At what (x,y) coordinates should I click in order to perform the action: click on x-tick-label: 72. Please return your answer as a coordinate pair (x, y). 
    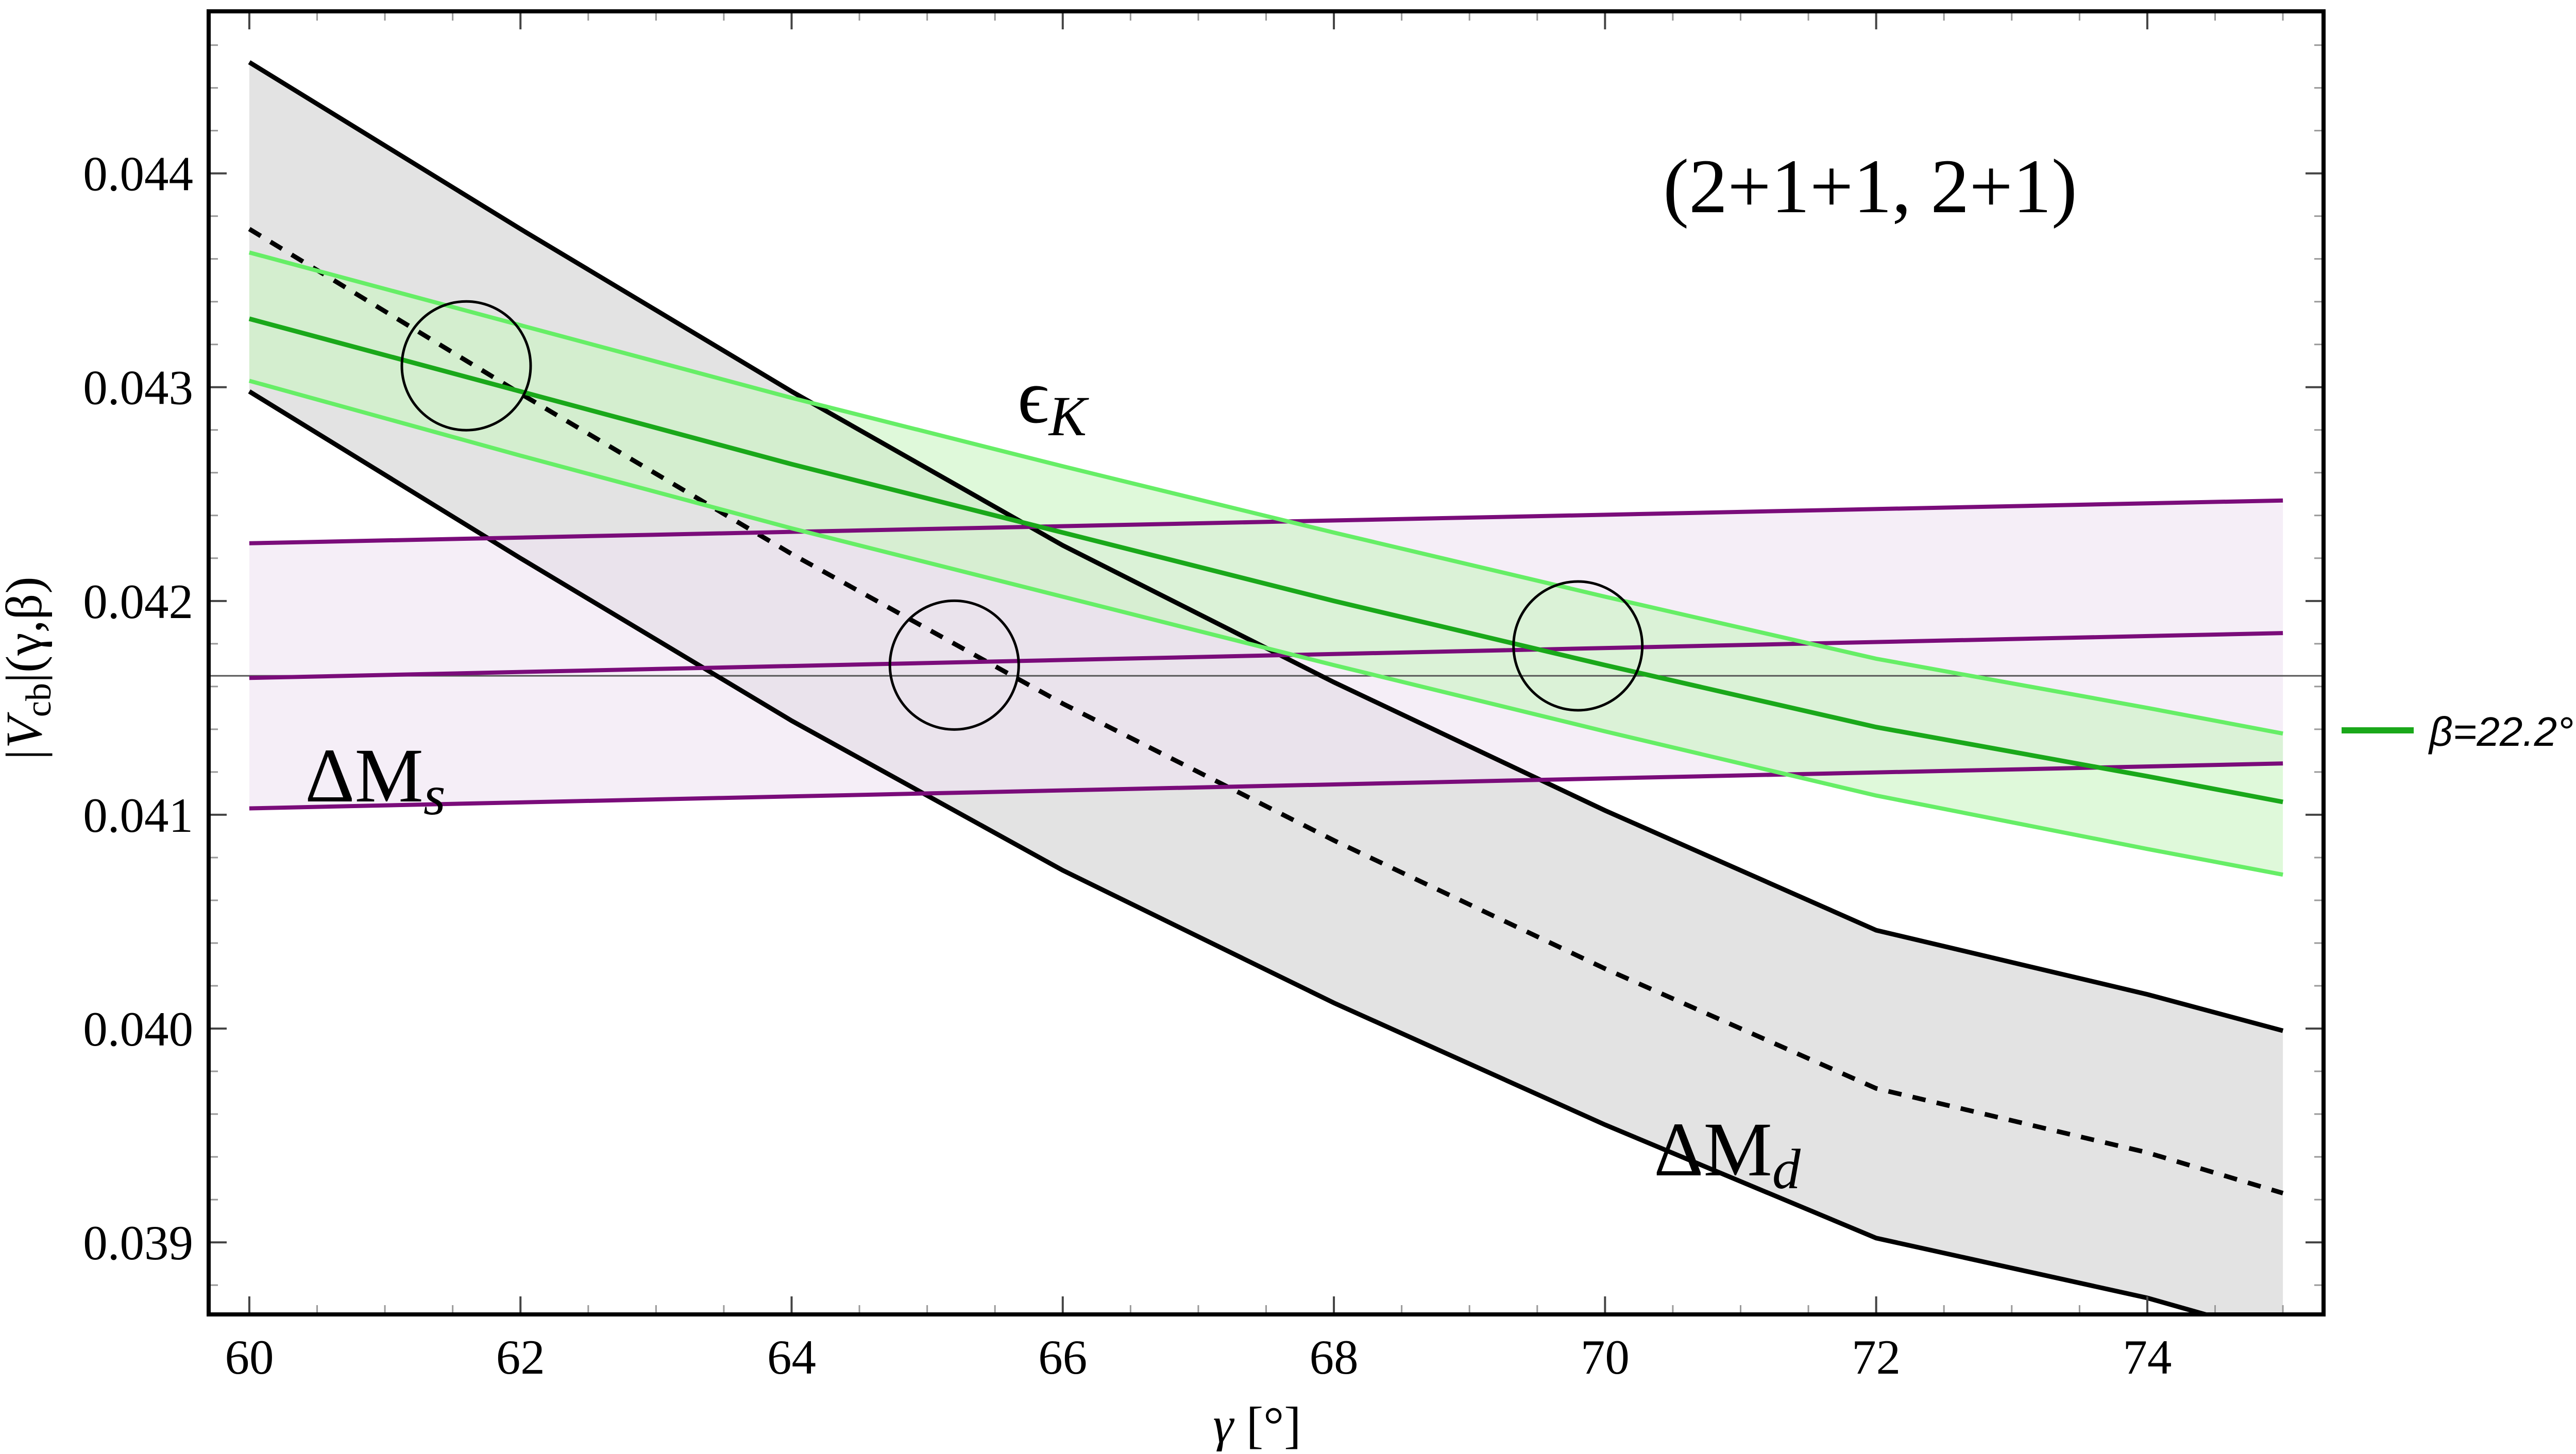
    Looking at the image, I should click on (1877, 1357).